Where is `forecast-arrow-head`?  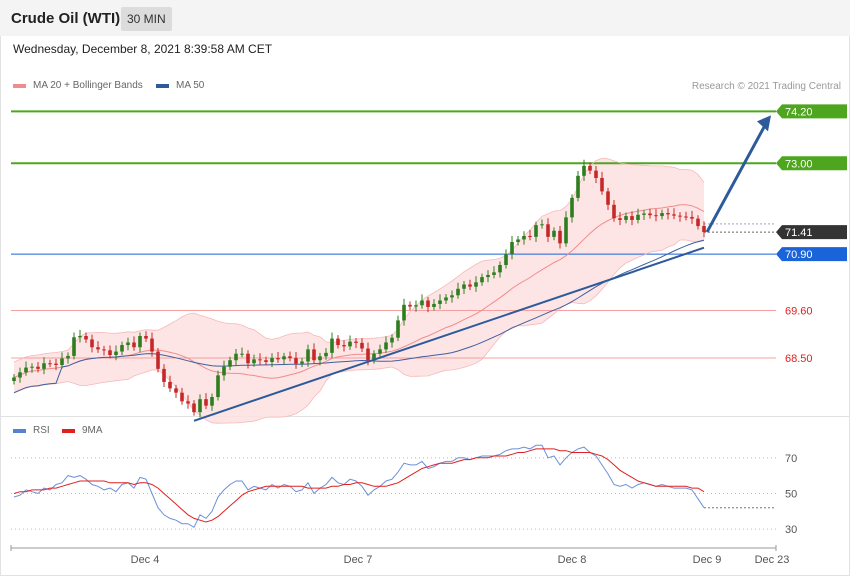
forecast-arrow-head is located at coordinates (764, 123).